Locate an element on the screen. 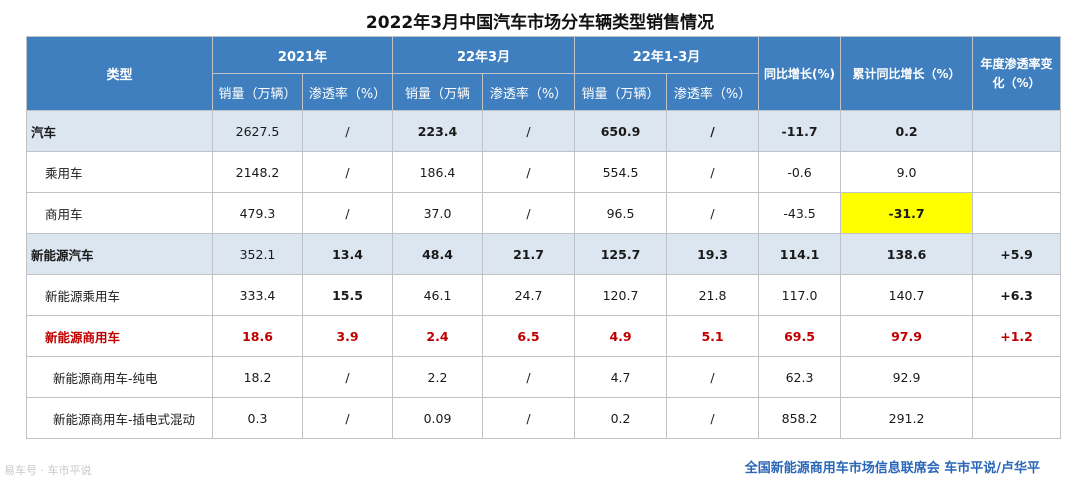 This screenshot has height=480, width=1080. row-label: 新能源商用车-插电式混动 is located at coordinates (119, 418).